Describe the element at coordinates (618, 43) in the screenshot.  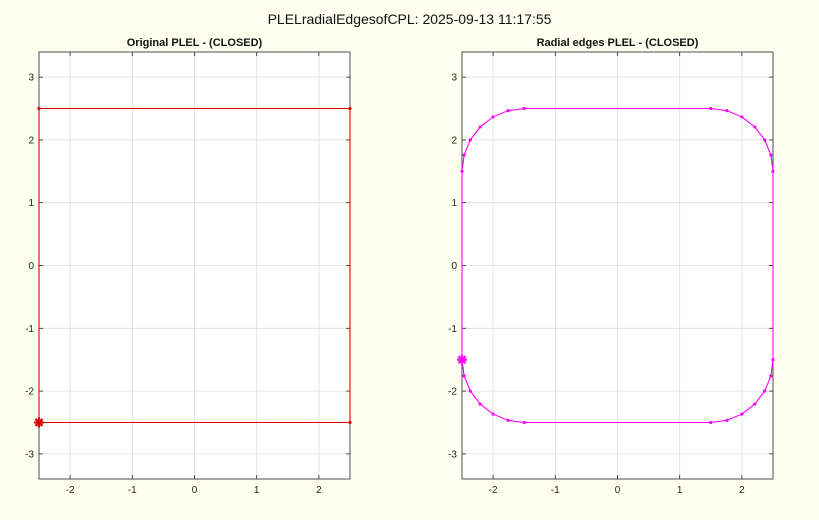
I see `axes-title: Radial edges PLEL - (CLOSED)` at that location.